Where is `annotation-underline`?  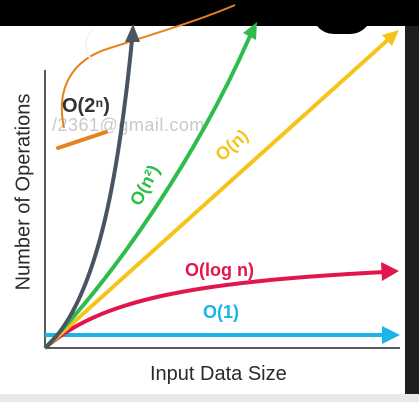 annotation-underline is located at coordinates (82, 140).